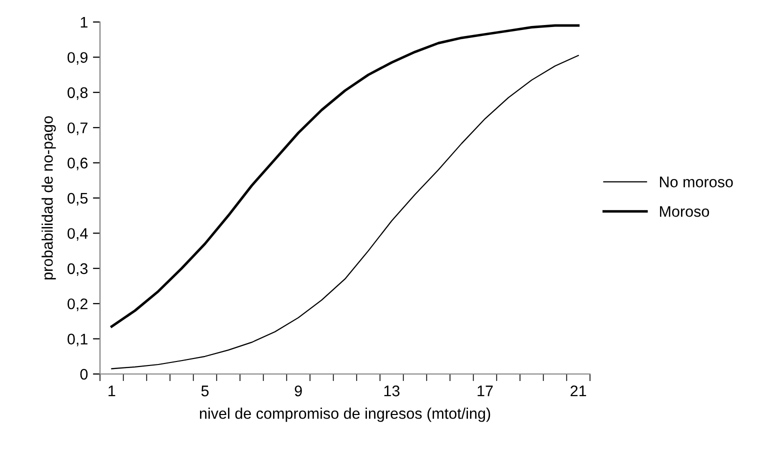 The width and height of the screenshot is (778, 452). I want to click on y-tick-label: 0,6, so click(78, 164).